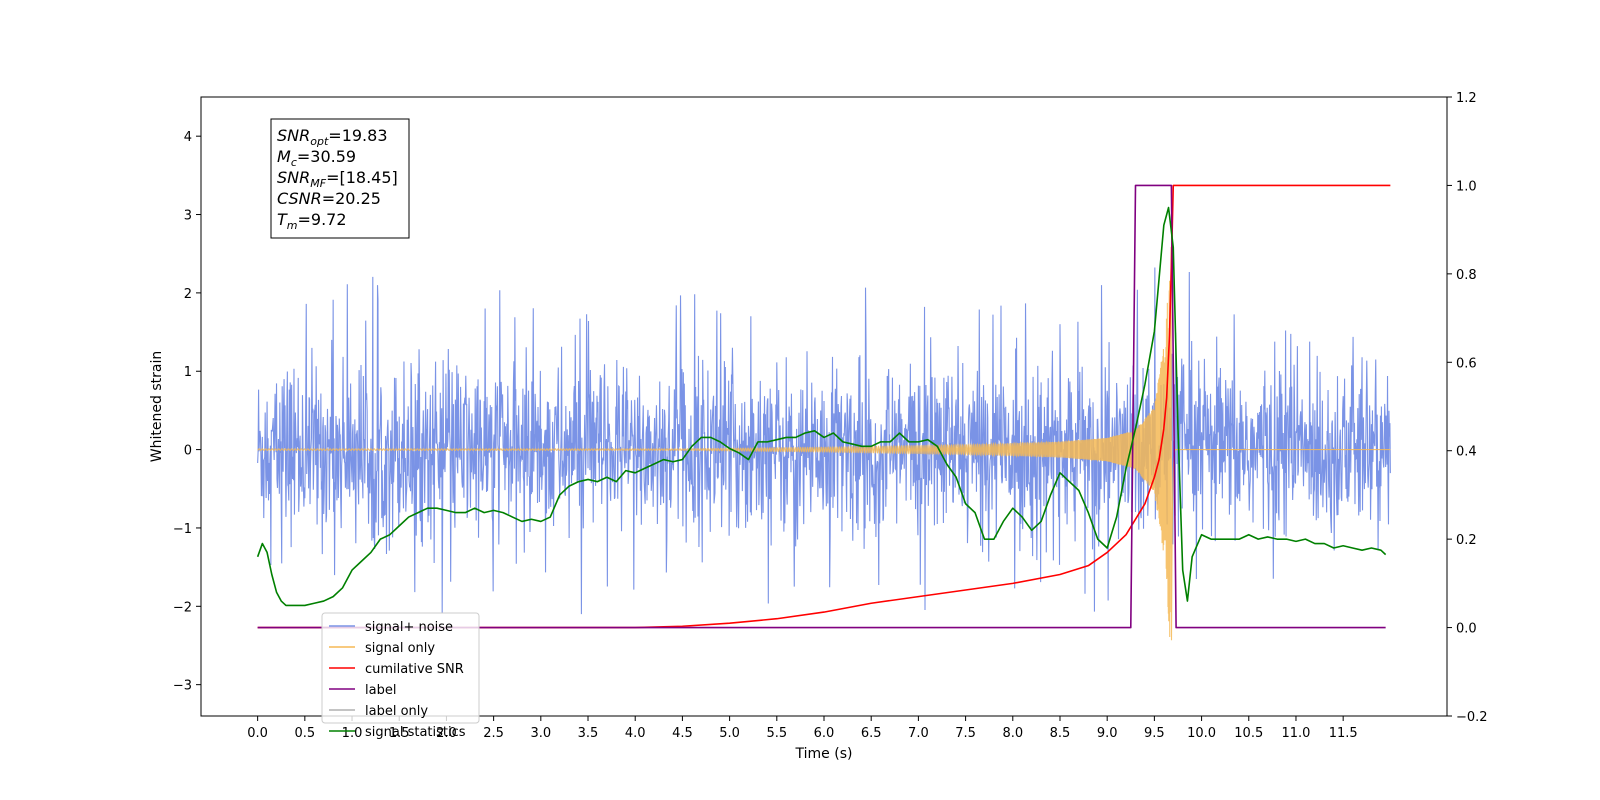 The image size is (1600, 800). I want to click on stats-box-frame, so click(340, 178).